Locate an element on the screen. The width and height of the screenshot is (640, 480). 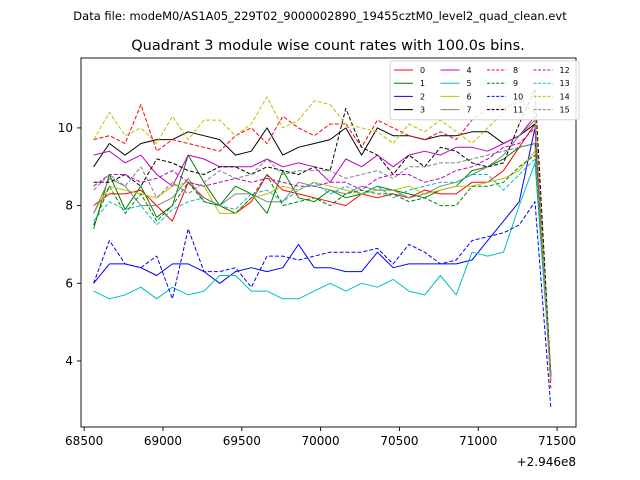
legend-label-12: 12 is located at coordinates (565, 70).